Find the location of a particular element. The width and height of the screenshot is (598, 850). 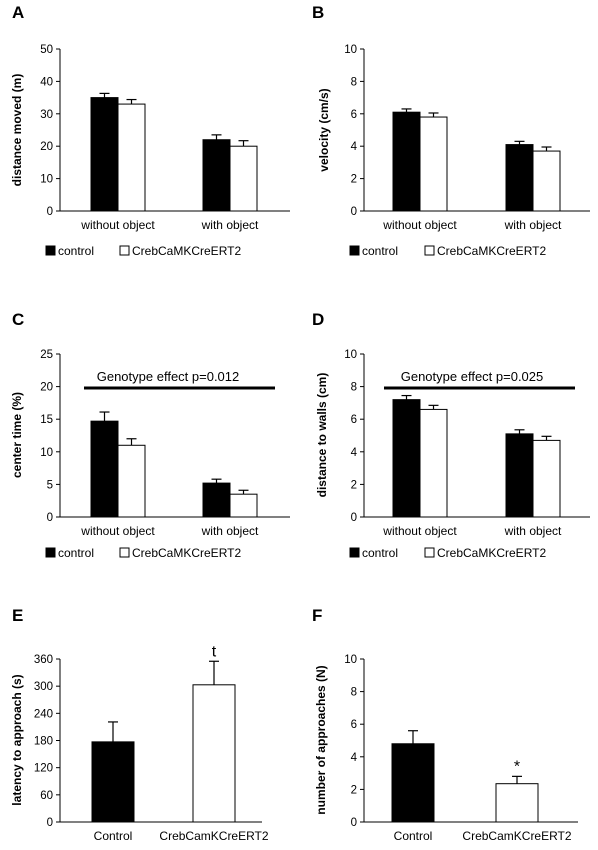

y-tick-label: 5 is located at coordinates (50, 485).